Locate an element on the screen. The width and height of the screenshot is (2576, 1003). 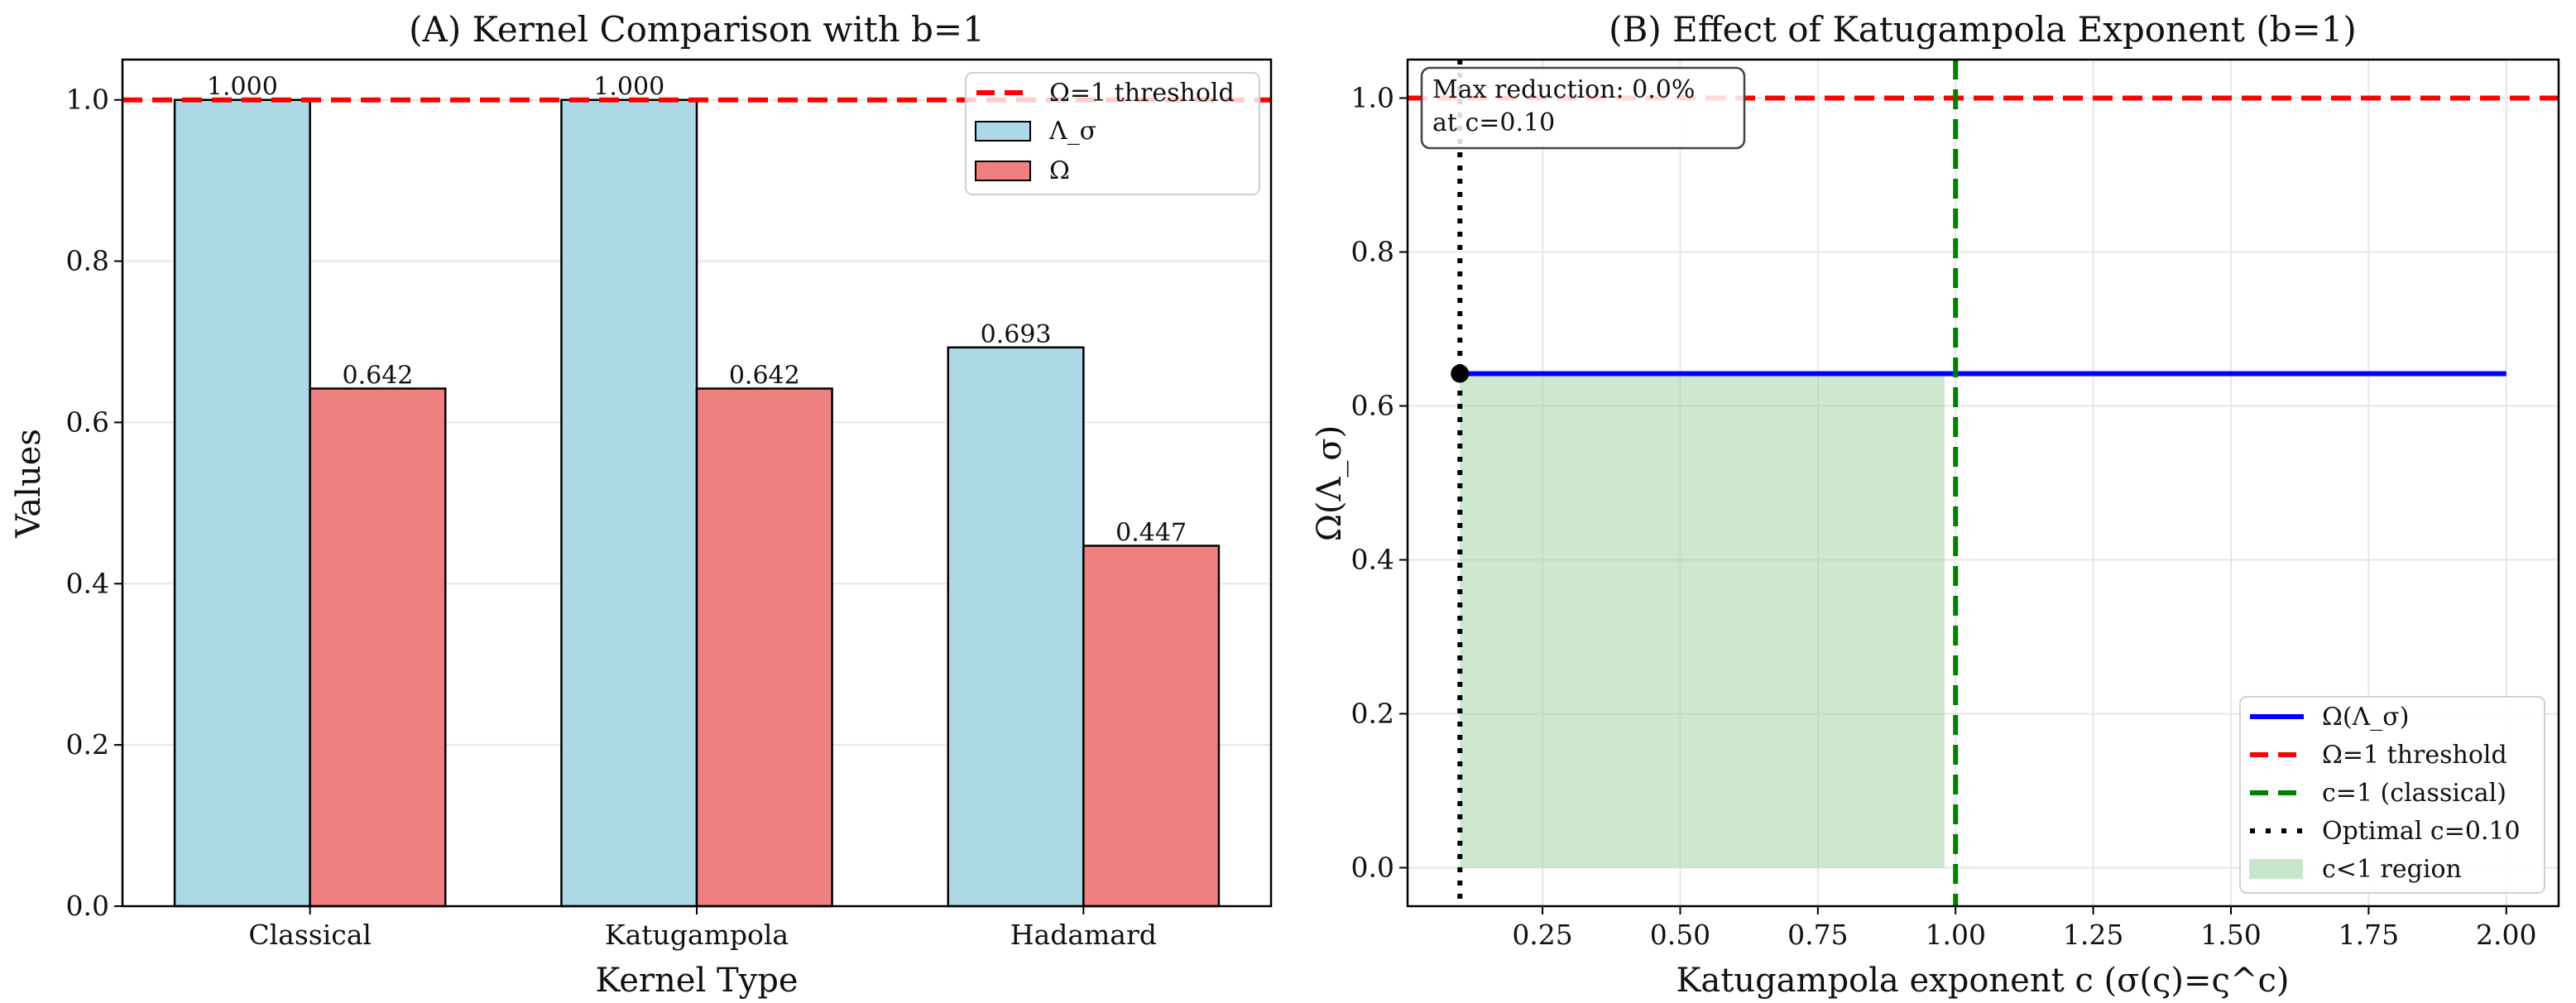
chart-a-xlabel: Kernel Type is located at coordinates (697, 981).